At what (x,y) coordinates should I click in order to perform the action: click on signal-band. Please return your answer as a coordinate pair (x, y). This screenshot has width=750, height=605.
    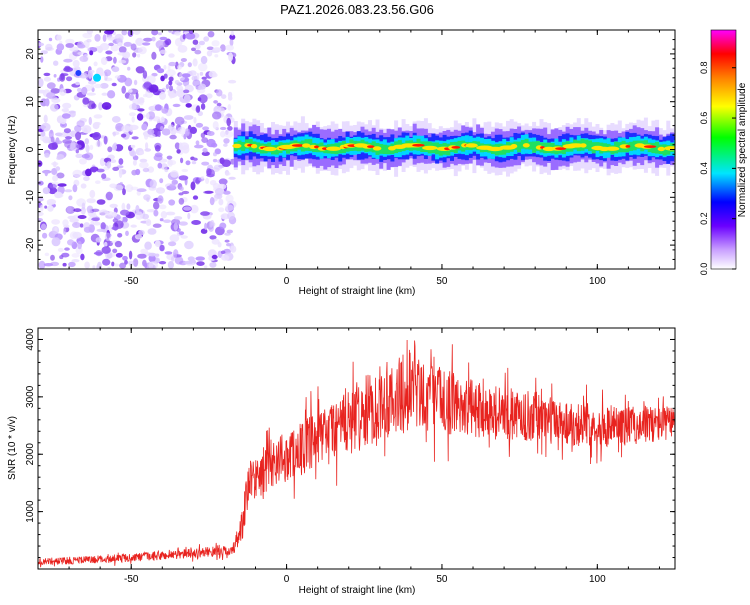
    Looking at the image, I should click on (453, 146).